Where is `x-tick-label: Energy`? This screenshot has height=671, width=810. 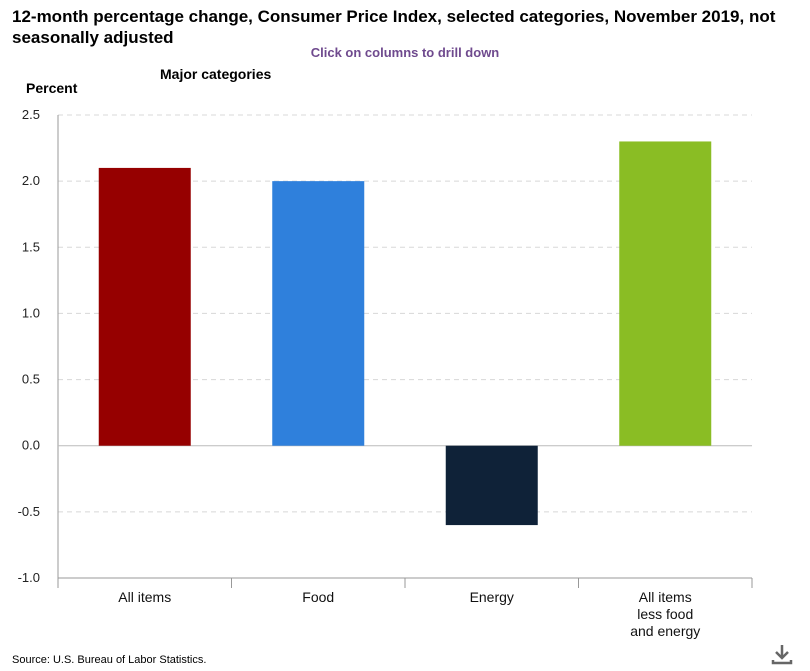
x-tick-label: Energy is located at coordinates (492, 597).